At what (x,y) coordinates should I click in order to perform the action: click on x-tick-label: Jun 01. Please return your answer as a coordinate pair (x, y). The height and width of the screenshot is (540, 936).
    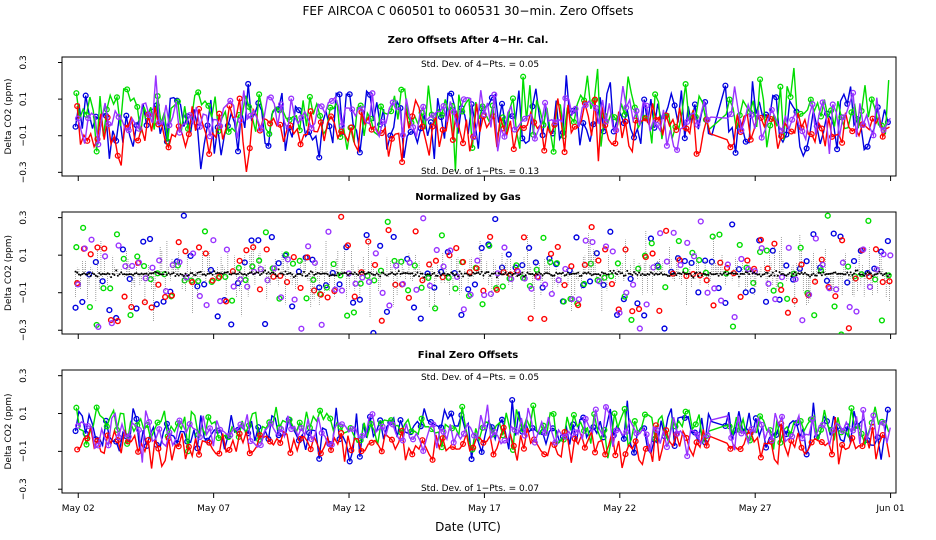
    Looking at the image, I should click on (889, 509).